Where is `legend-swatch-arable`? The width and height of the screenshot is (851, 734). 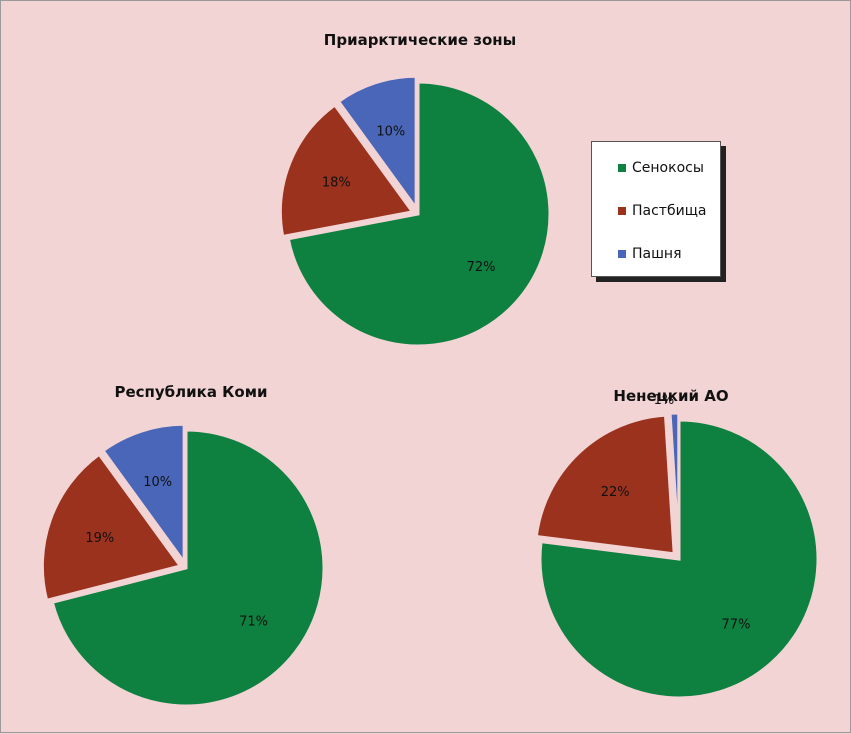
legend-swatch-arable is located at coordinates (622, 254).